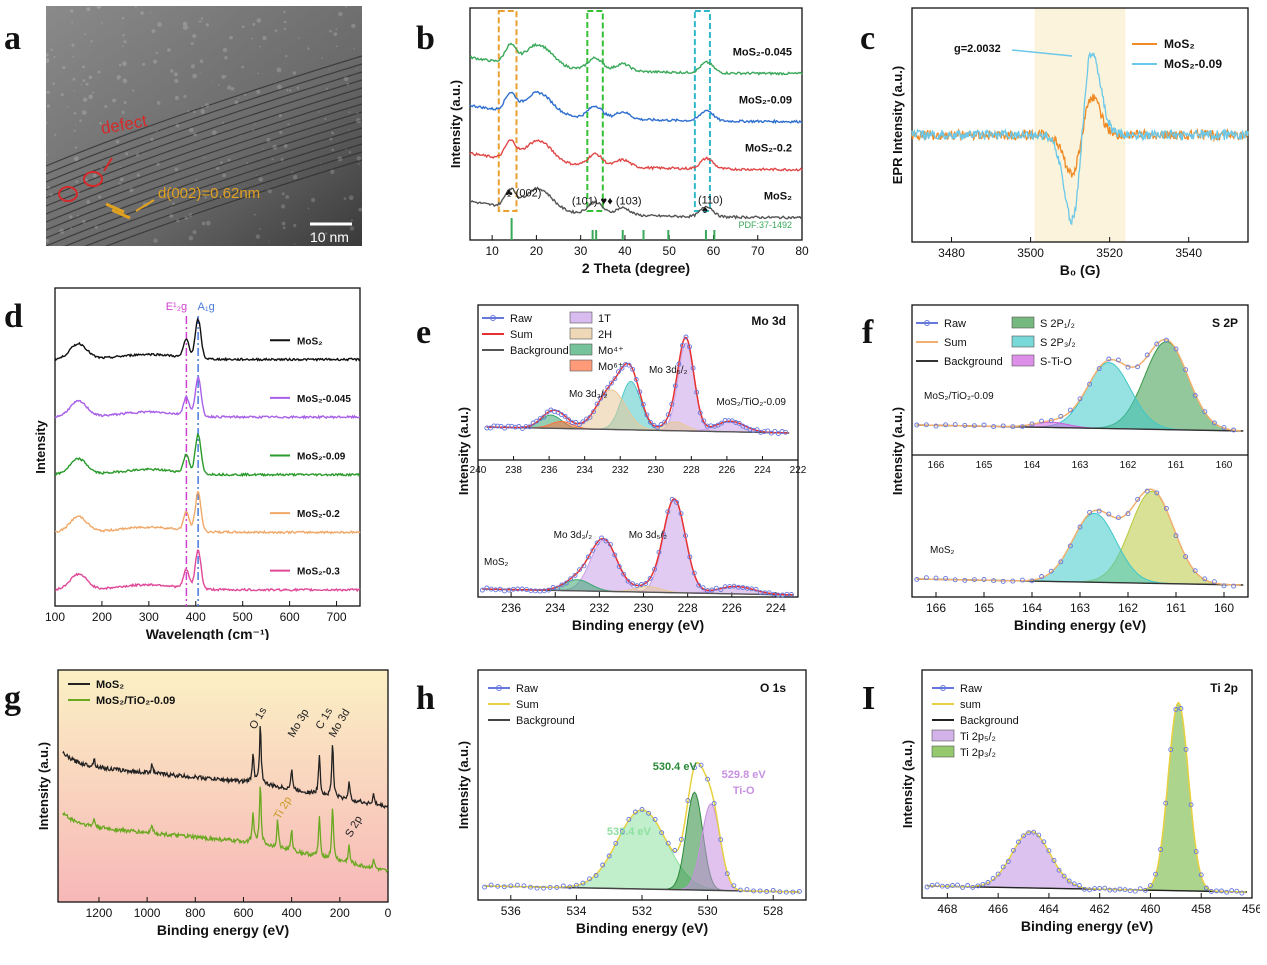  I want to click on spacing-label: d(002)=0.62nm, so click(209, 193).